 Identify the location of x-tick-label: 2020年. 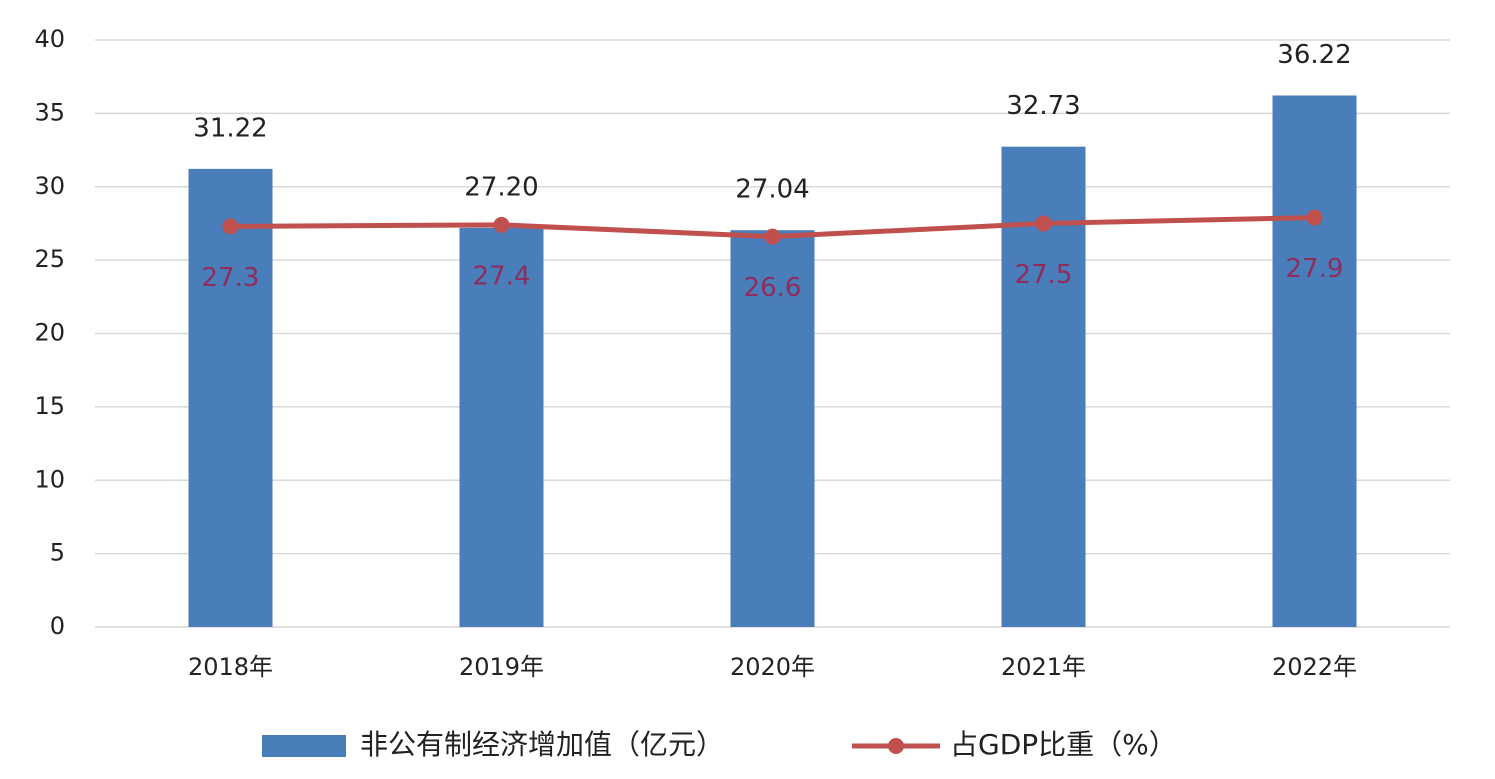
(772, 667).